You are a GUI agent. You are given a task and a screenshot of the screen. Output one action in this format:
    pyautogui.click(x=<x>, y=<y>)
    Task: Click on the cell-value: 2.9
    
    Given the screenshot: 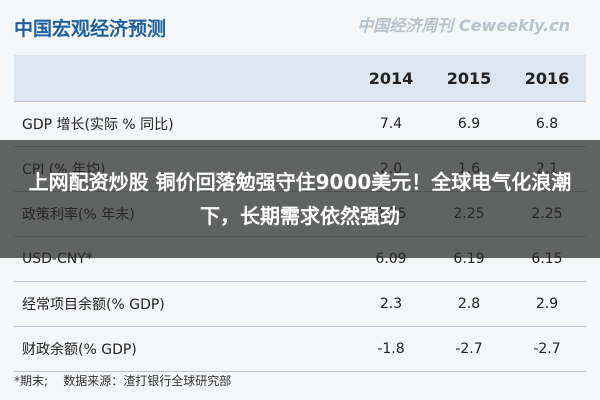 What is the action you would take?
    pyautogui.click(x=547, y=304)
    